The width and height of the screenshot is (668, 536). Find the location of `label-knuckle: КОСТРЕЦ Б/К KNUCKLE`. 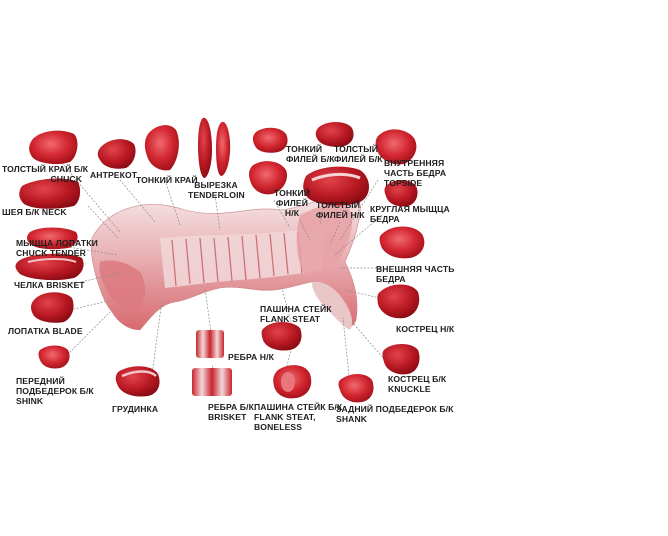

label-knuckle: КОСТРЕЦ Б/К KNUCKLE is located at coordinates (417, 384).